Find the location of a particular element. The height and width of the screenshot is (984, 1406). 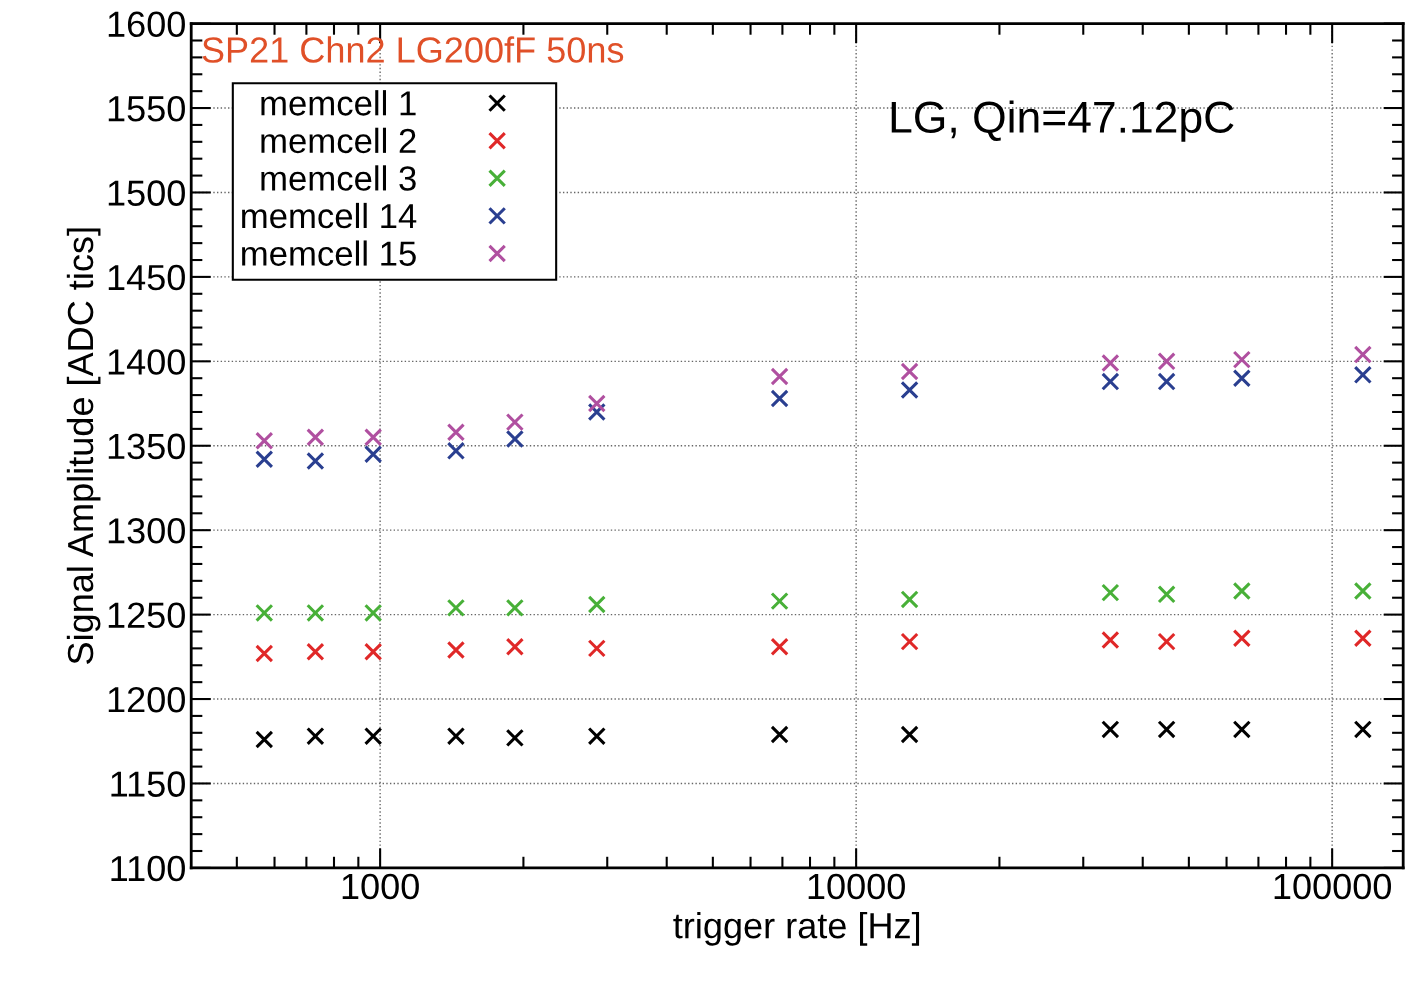

x-axis-title: trigger rate [Hz] is located at coordinates (796, 928).